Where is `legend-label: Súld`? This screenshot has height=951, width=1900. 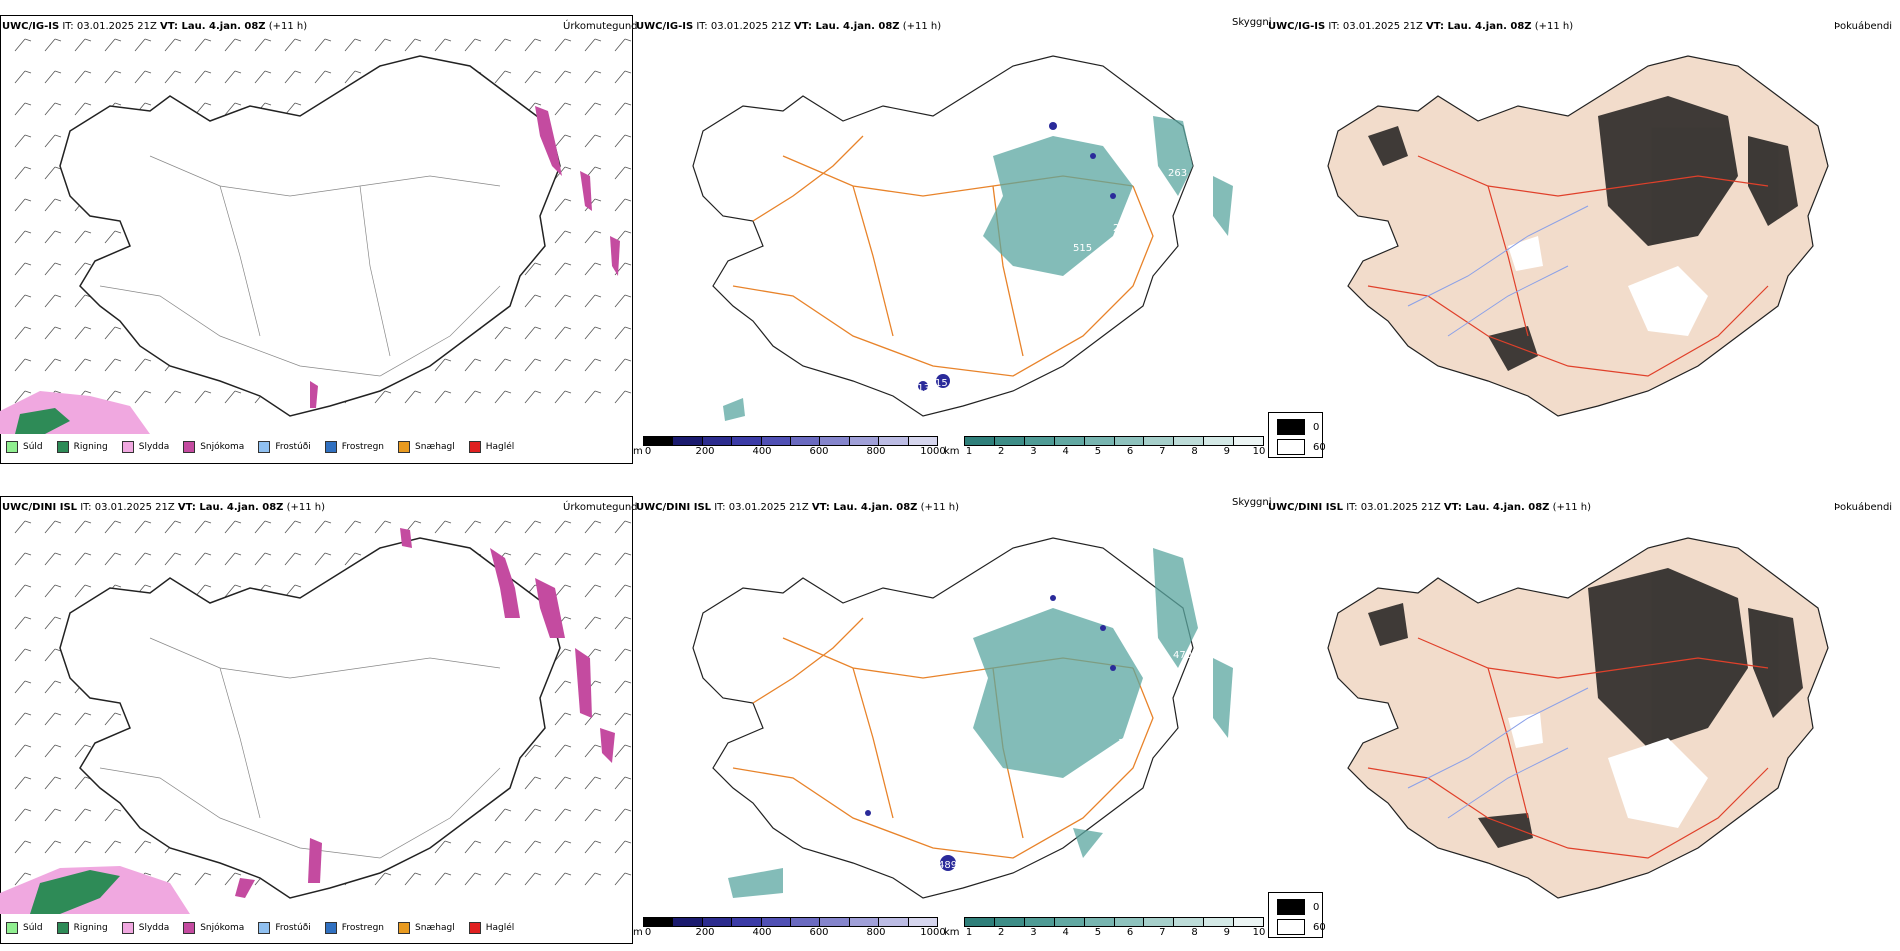
legend-label: Súld is located at coordinates (33, 928).